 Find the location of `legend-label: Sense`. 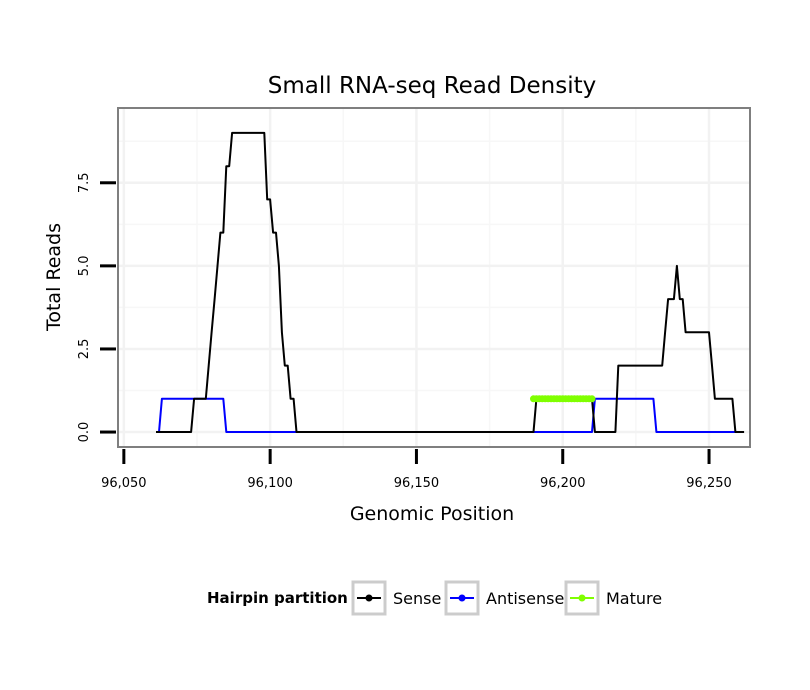

legend-label: Sense is located at coordinates (417, 598).